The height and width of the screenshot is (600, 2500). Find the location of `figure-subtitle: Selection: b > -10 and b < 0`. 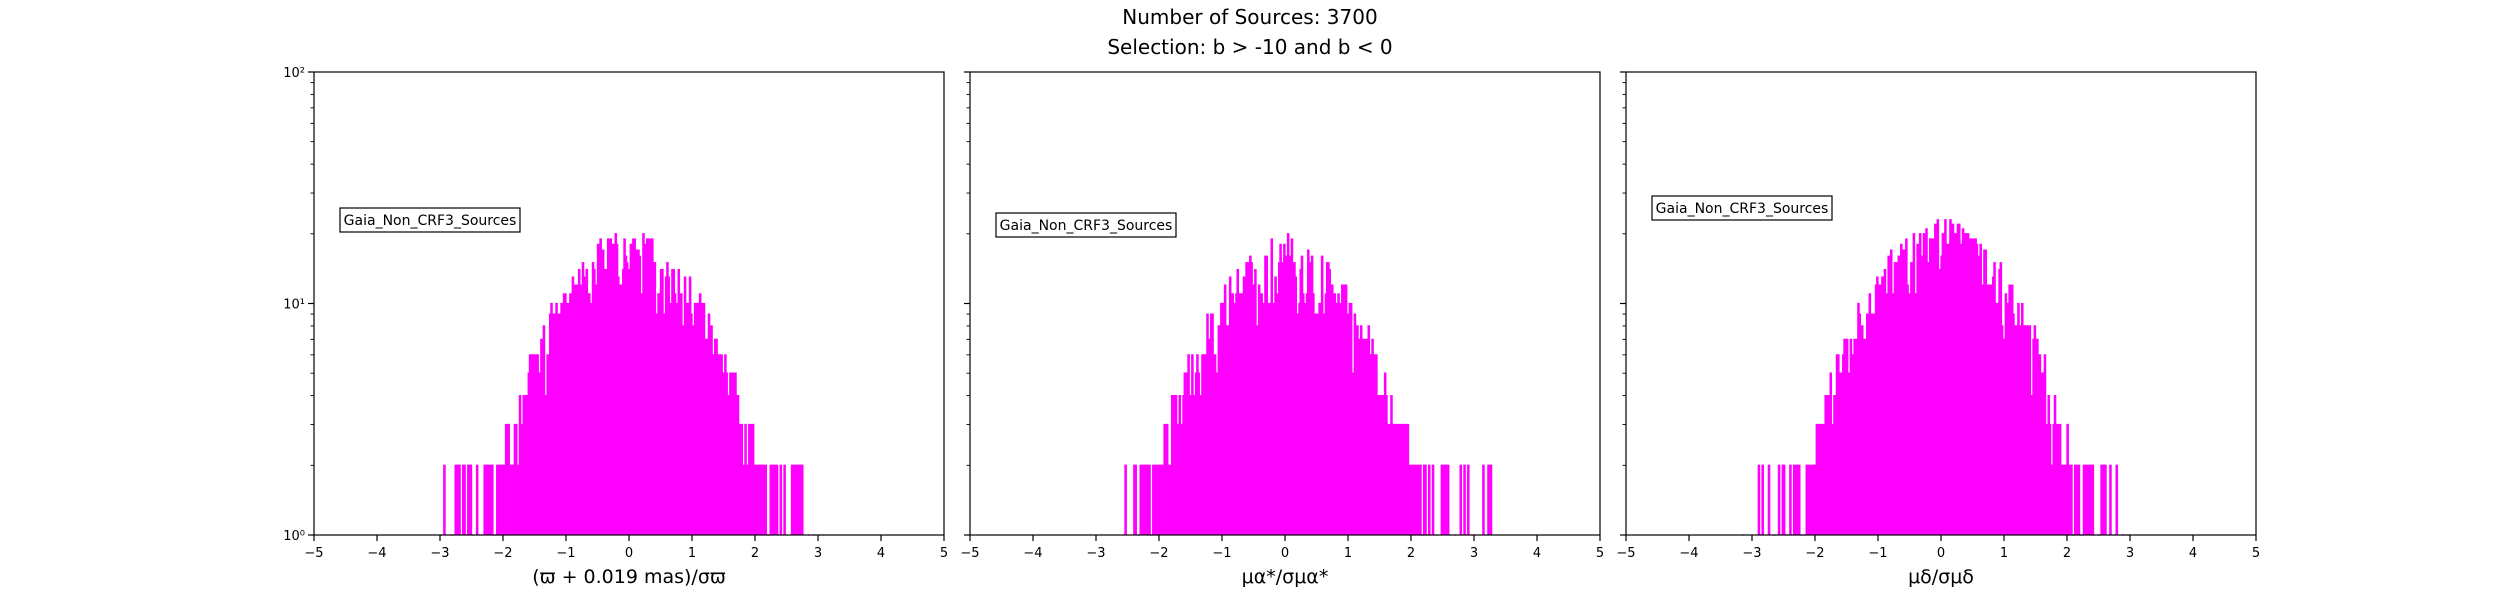

figure-subtitle: Selection: b > -10 and b < 0 is located at coordinates (1250, 47).